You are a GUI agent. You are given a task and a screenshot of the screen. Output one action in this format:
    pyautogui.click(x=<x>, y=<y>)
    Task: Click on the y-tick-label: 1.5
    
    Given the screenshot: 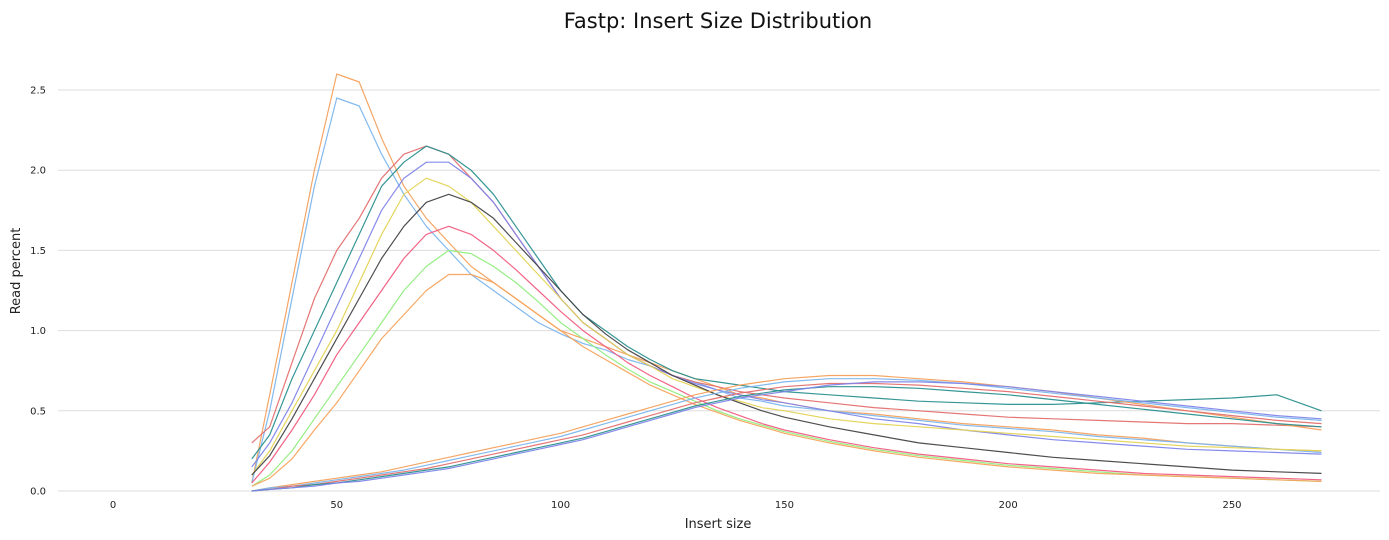 What is the action you would take?
    pyautogui.click(x=38, y=251)
    